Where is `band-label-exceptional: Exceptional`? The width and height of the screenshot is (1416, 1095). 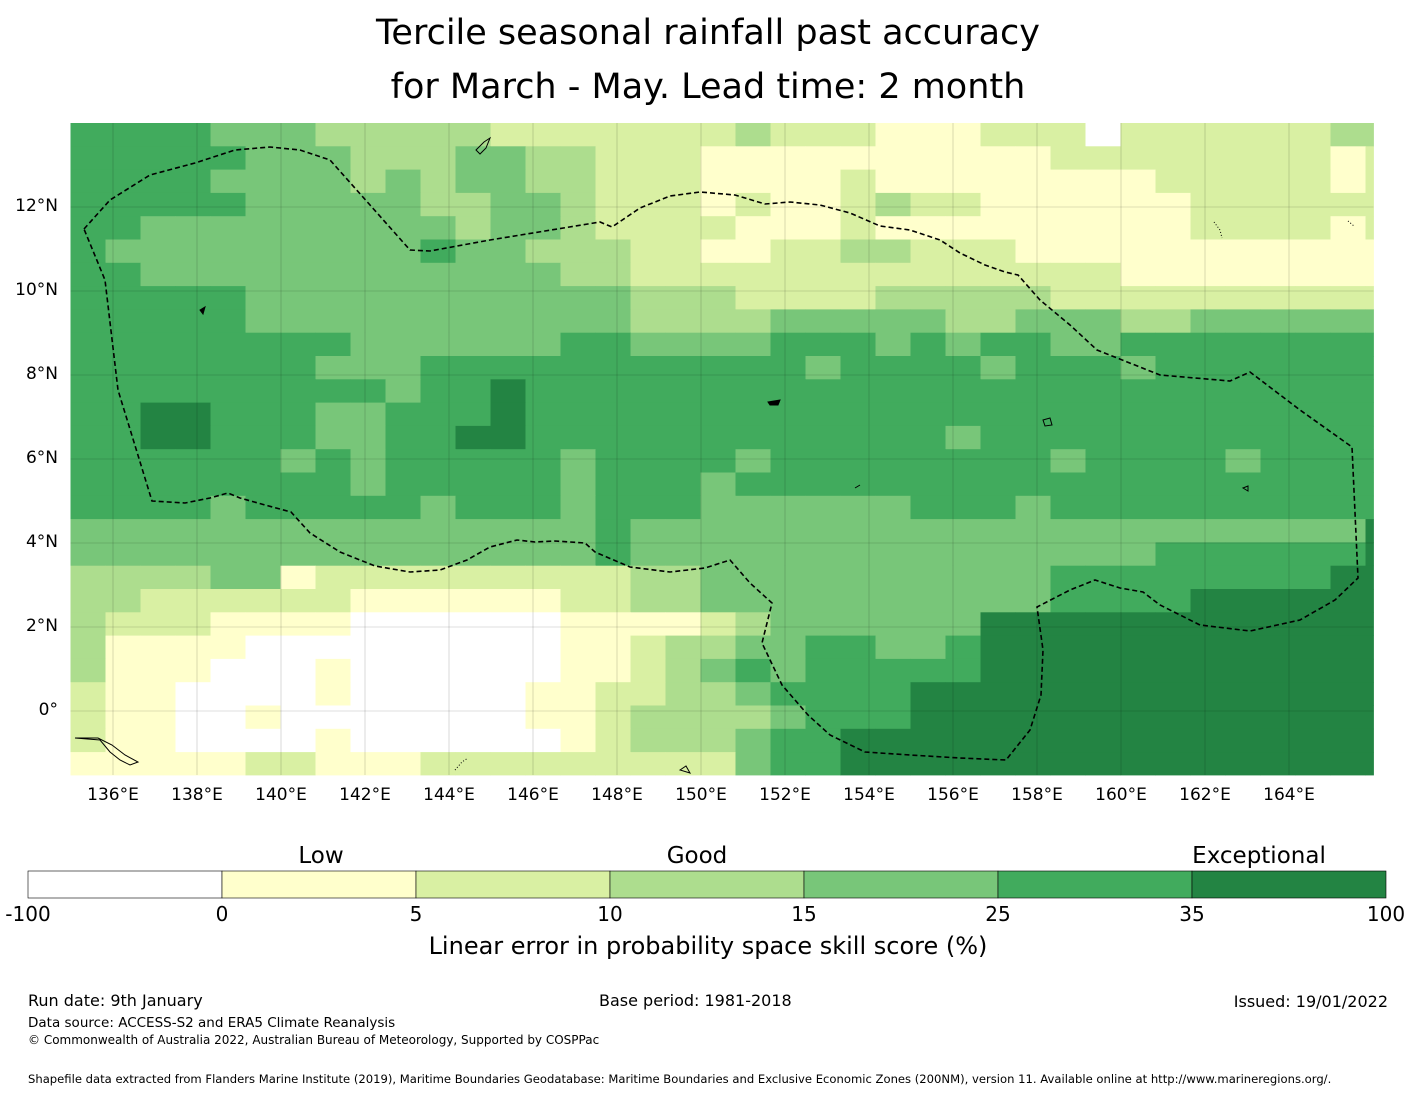
band-label-exceptional: Exceptional is located at coordinates (1259, 856).